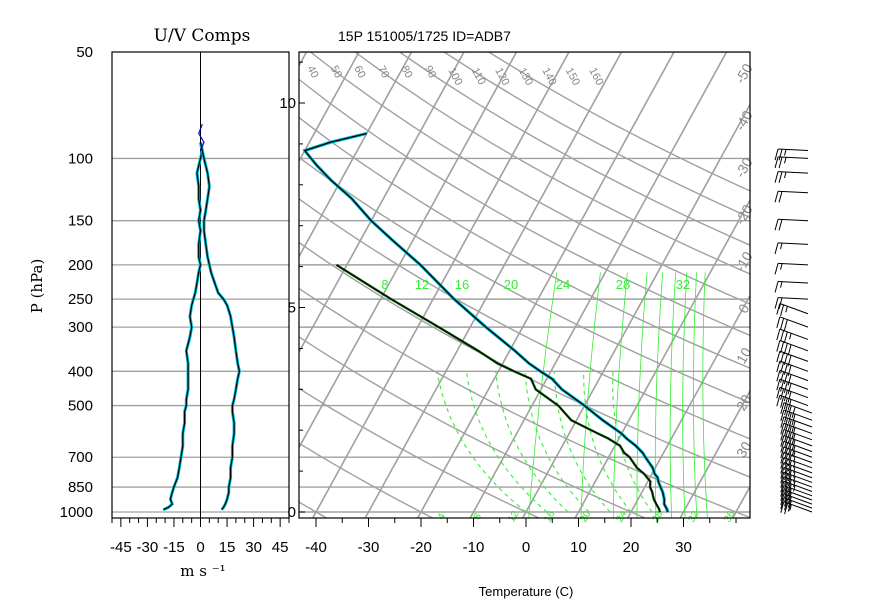 The height and width of the screenshot is (600, 887). Describe the element at coordinates (621, 517) in the screenshot. I see `moist-adiabat-label: 24` at that location.